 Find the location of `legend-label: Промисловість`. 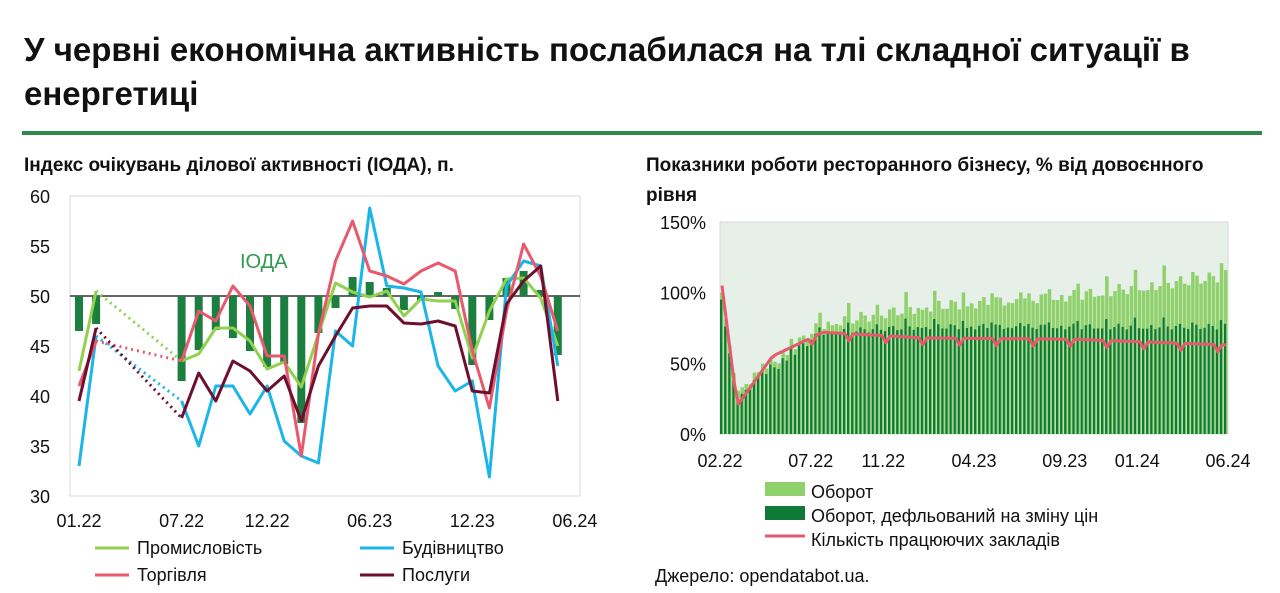

legend-label: Промисловість is located at coordinates (199, 548).